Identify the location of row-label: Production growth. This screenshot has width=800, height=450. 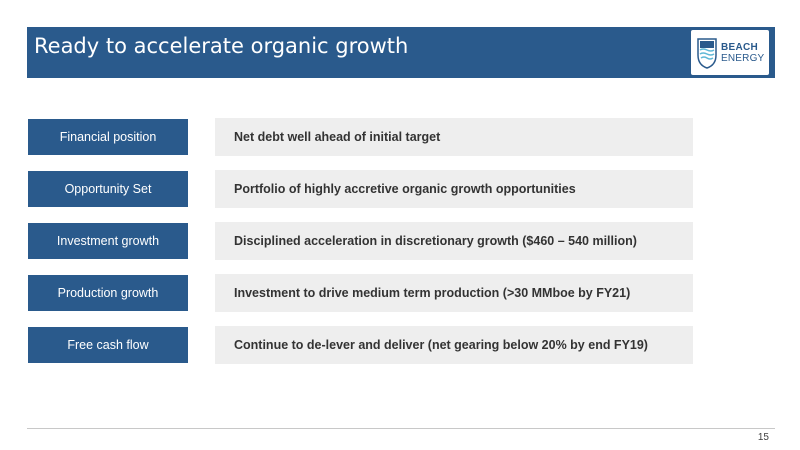
(108, 293).